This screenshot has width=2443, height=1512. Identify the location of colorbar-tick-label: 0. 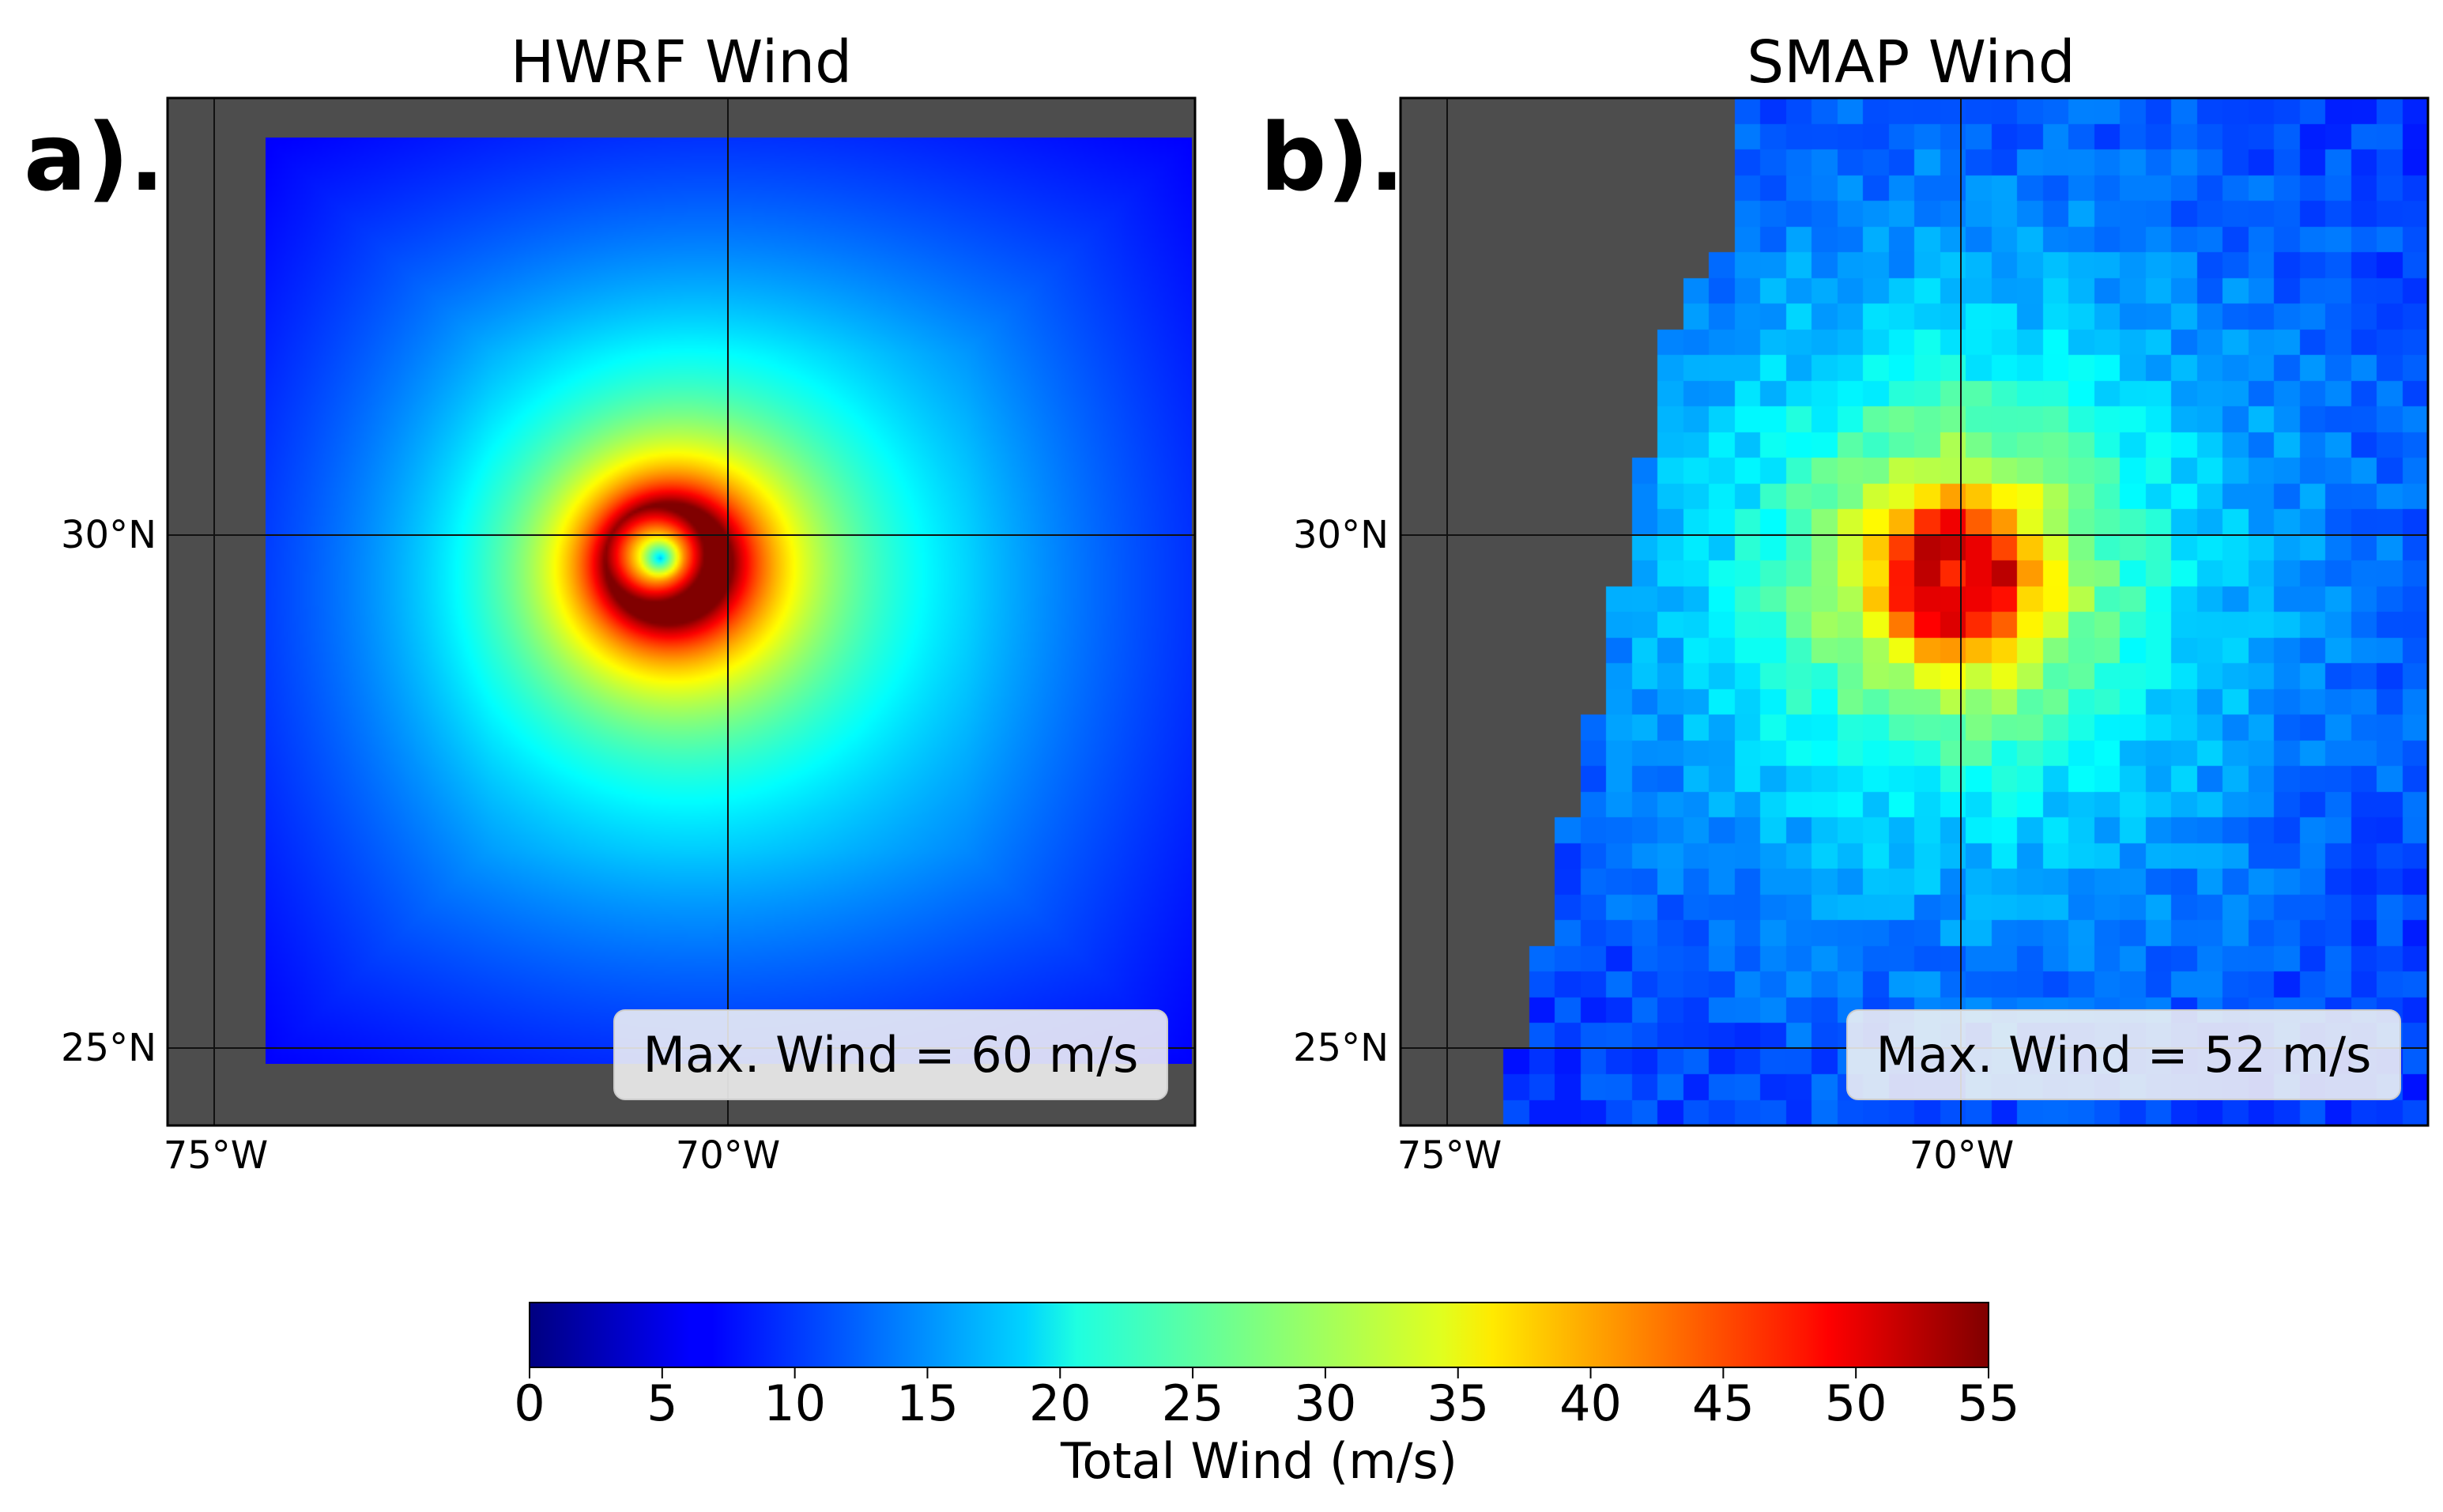
(529, 1403).